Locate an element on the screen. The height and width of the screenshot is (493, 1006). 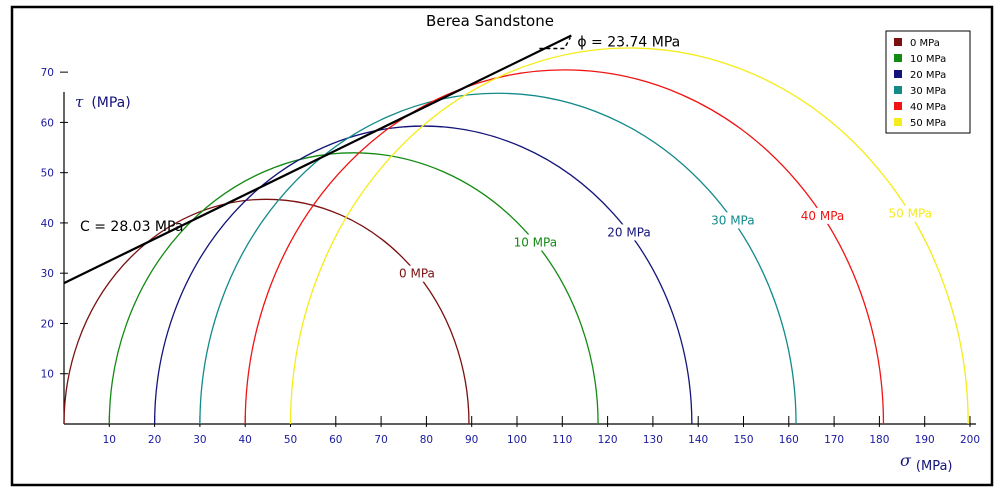
legend-entry: 0 MPa is located at coordinates (925, 43).